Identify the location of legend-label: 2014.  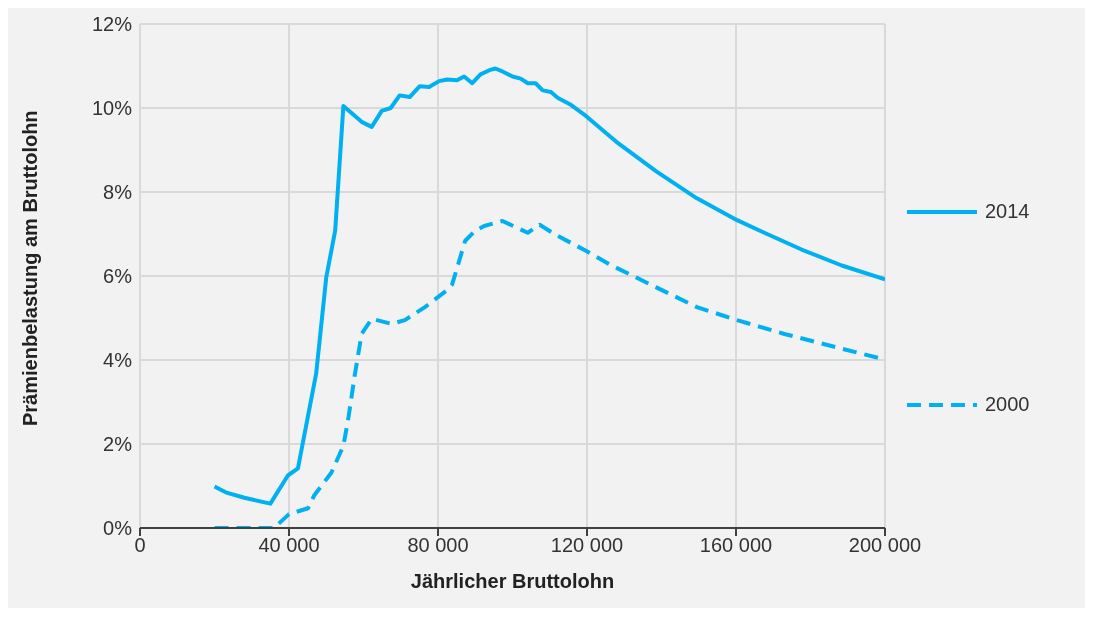
(1007, 211).